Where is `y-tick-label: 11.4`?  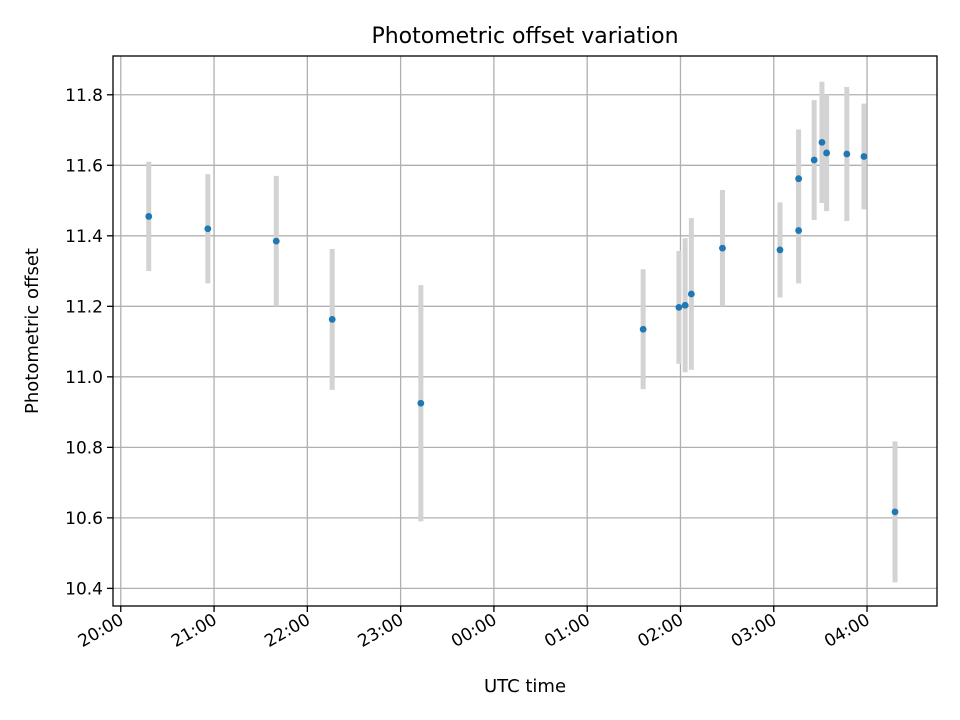
y-tick-label: 11.4 is located at coordinates (84, 237).